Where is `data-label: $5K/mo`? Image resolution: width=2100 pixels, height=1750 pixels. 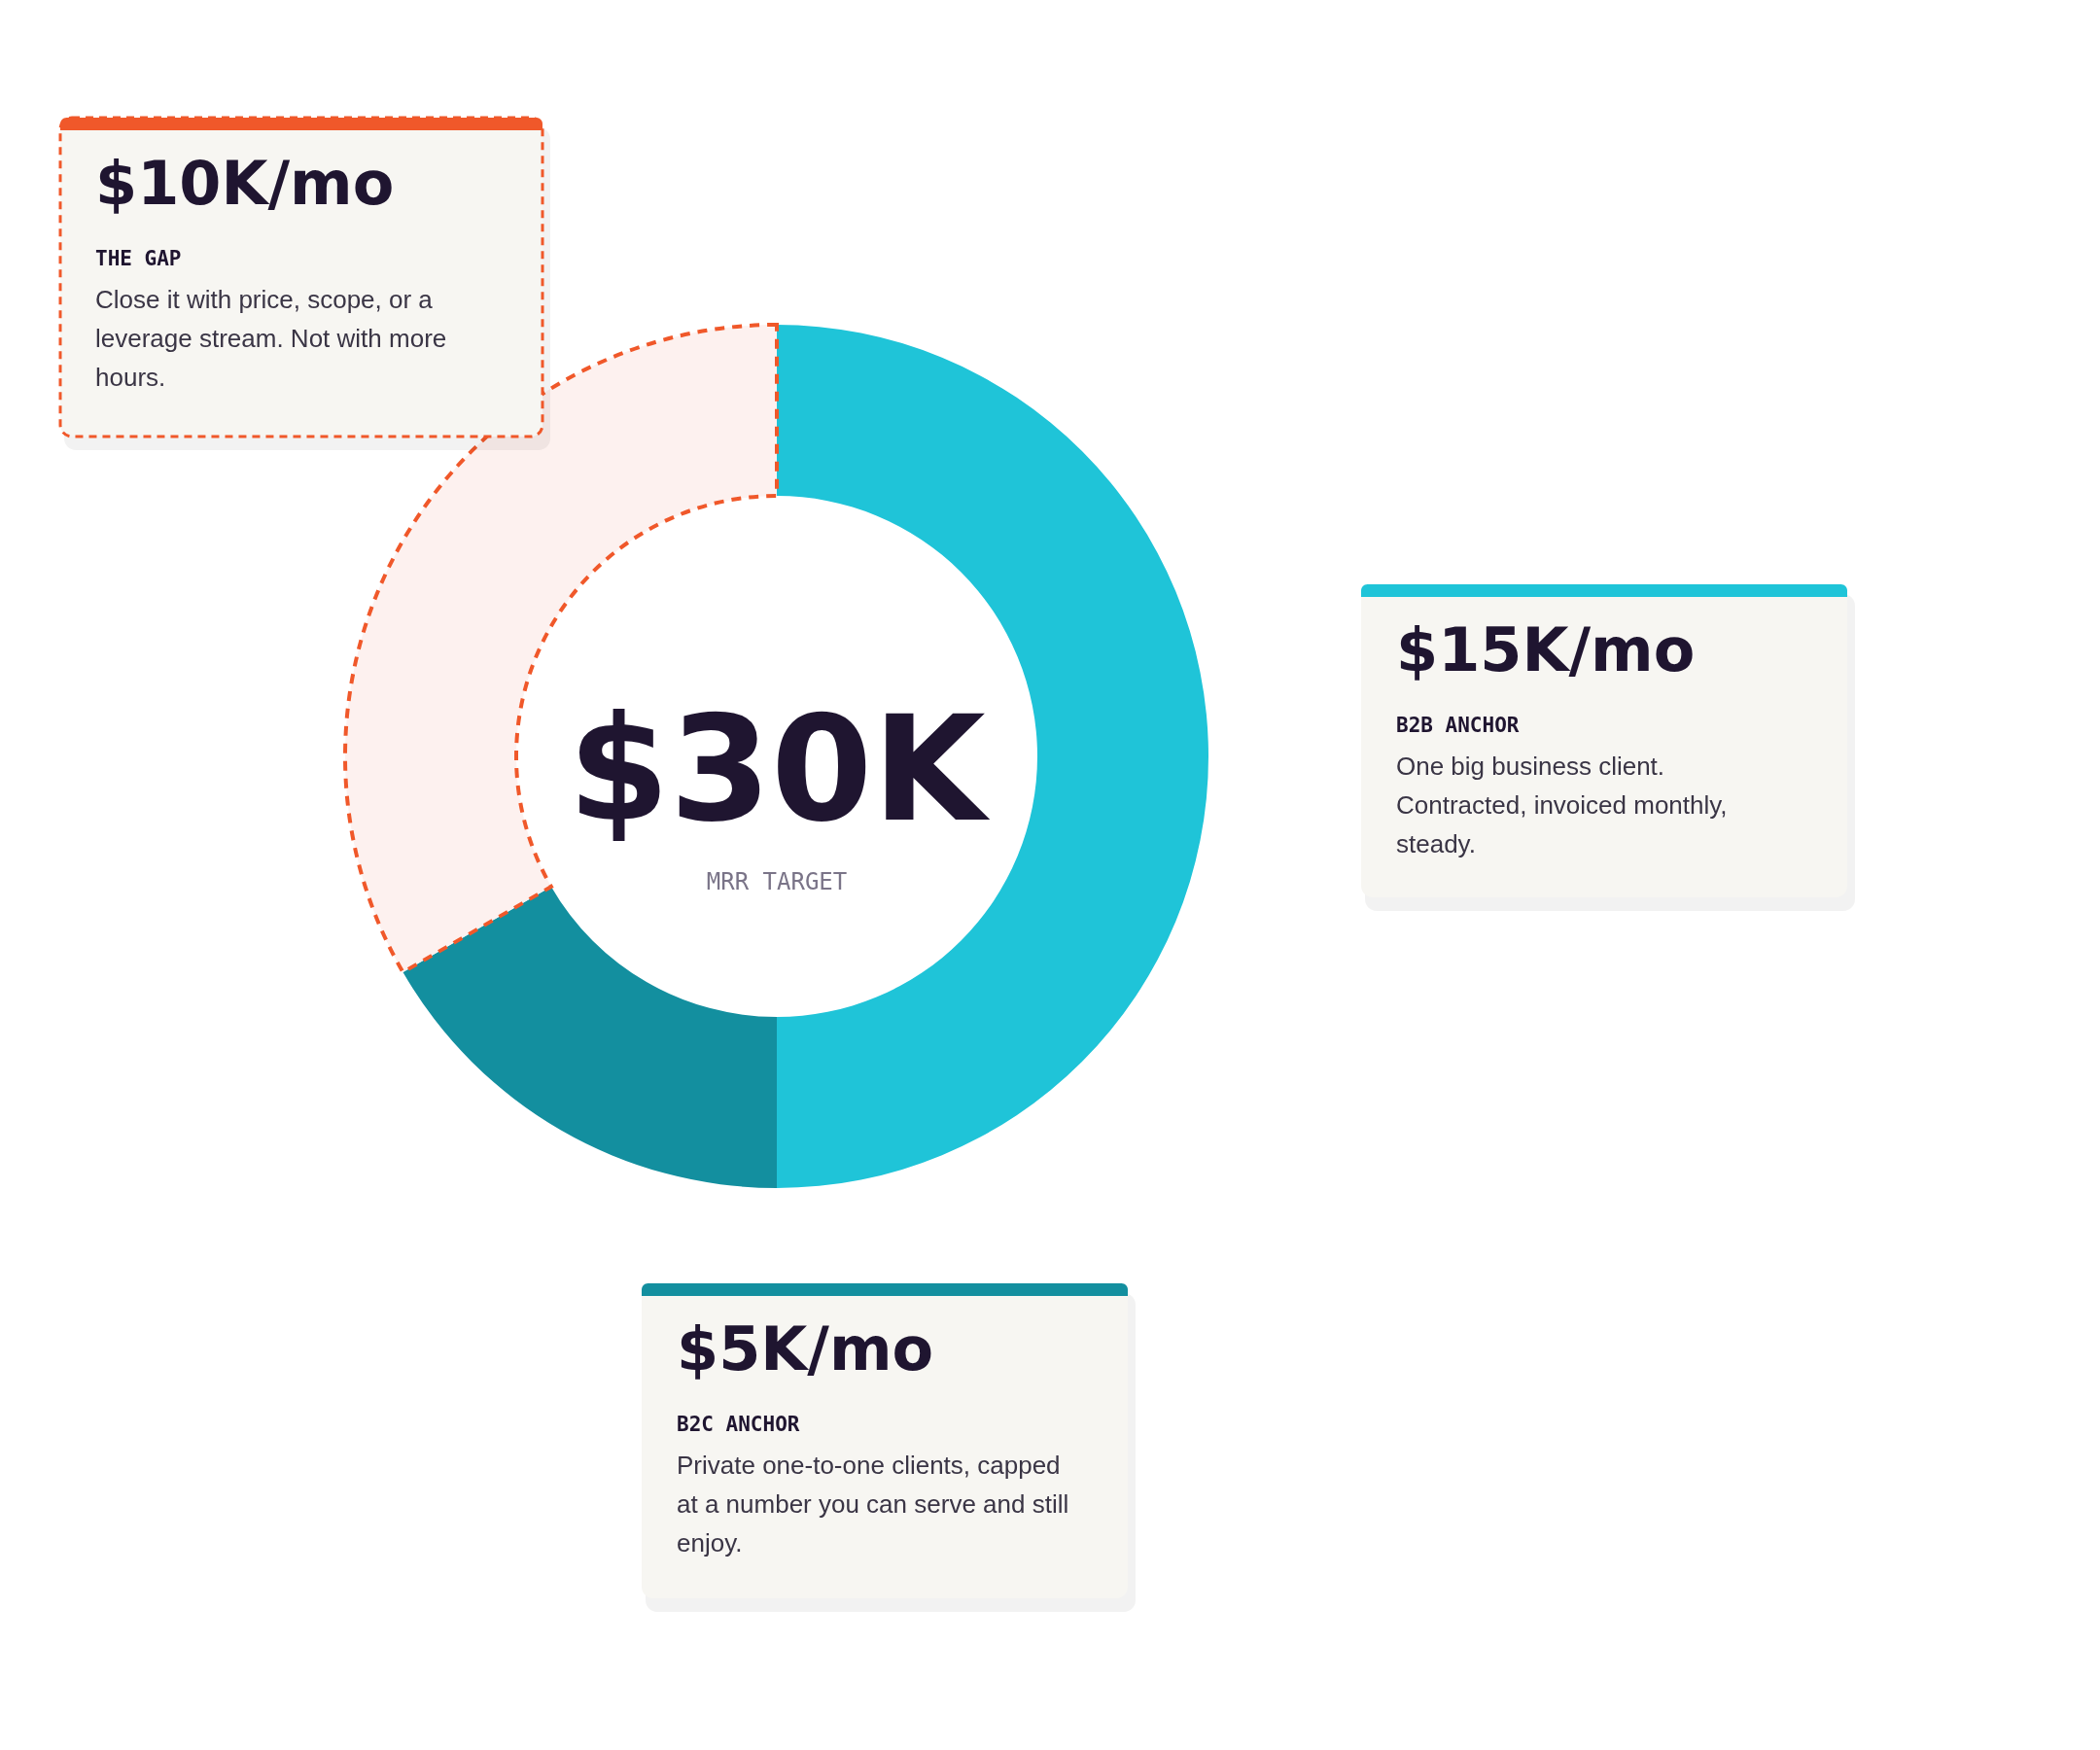 data-label: $5K/mo is located at coordinates (805, 1348).